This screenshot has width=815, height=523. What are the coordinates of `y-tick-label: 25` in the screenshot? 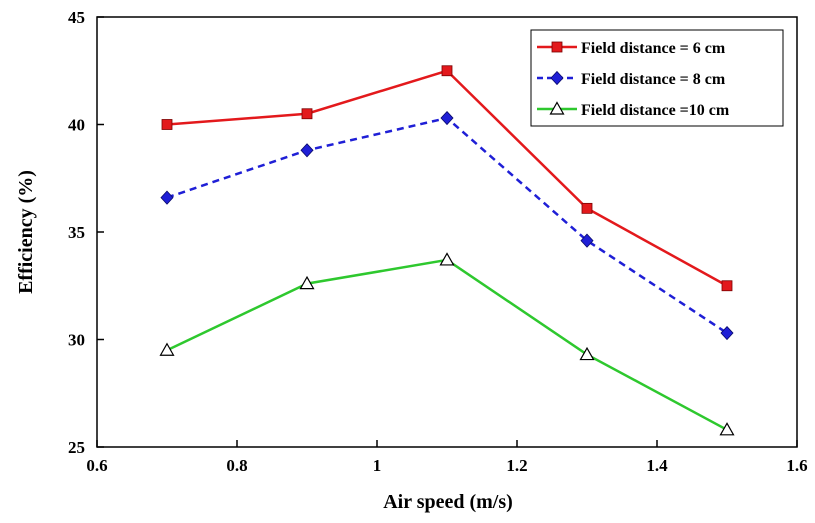 It's located at (76, 447).